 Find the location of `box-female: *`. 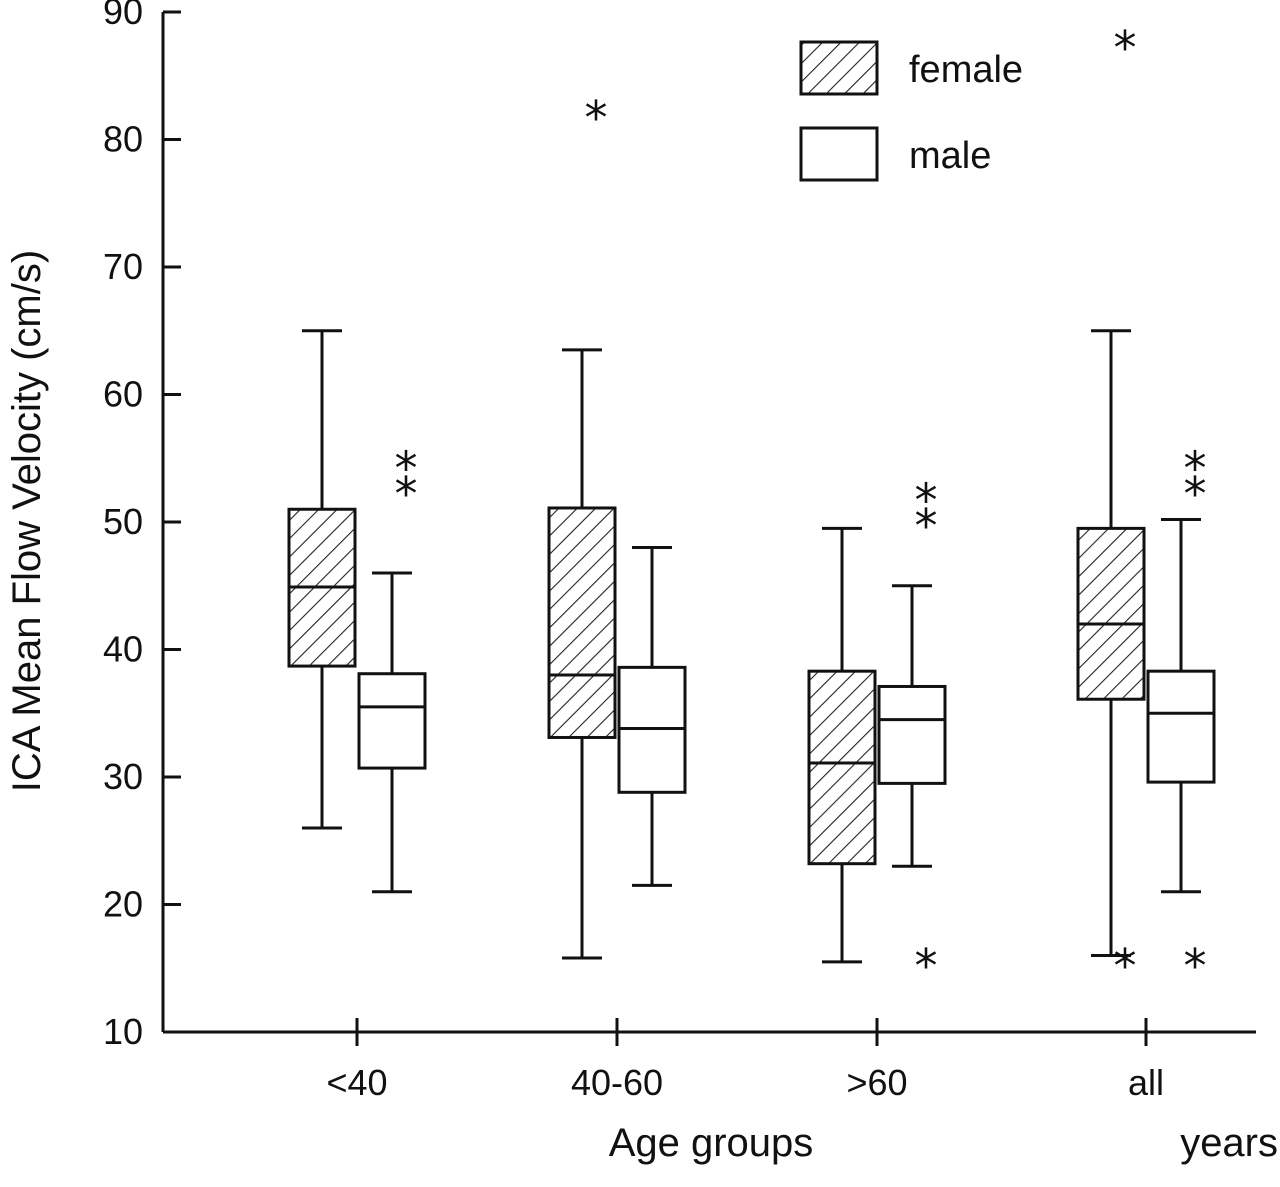

box-female: * is located at coordinates (582, 525).